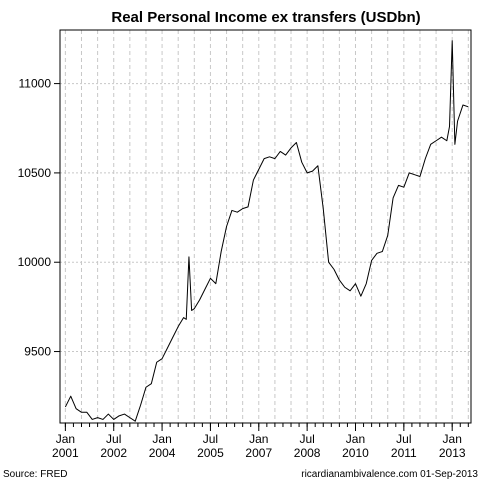  Describe the element at coordinates (35, 84) in the screenshot. I see `y-tick-label: 11000` at that location.